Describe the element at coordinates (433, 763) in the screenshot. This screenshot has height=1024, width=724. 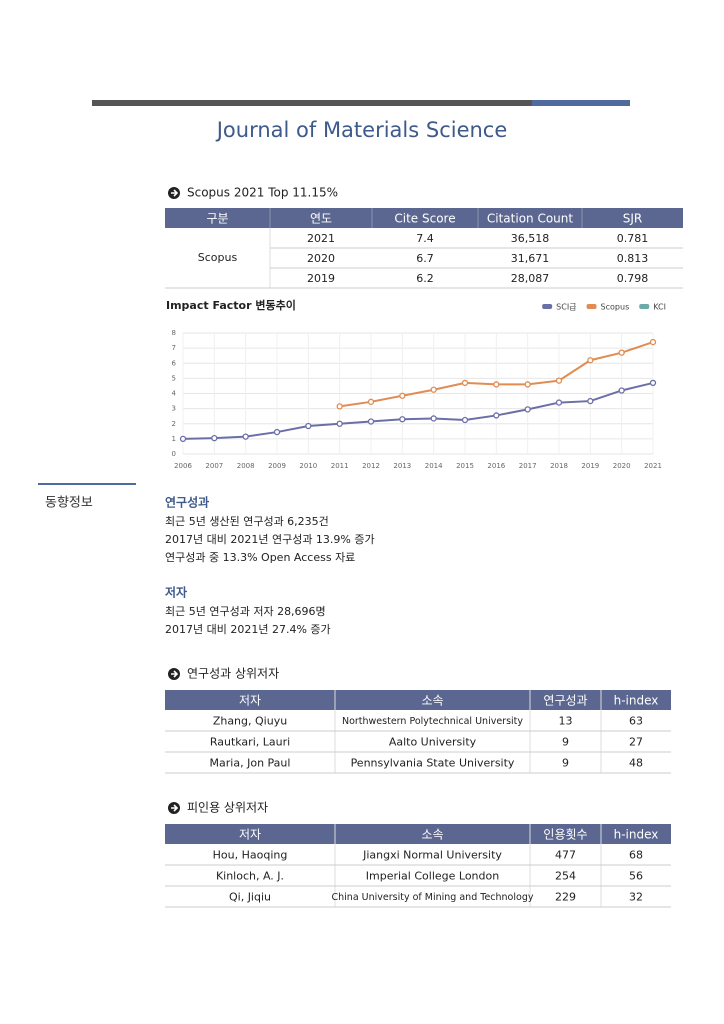
I see `table-cell: Pennsylvania State University` at that location.